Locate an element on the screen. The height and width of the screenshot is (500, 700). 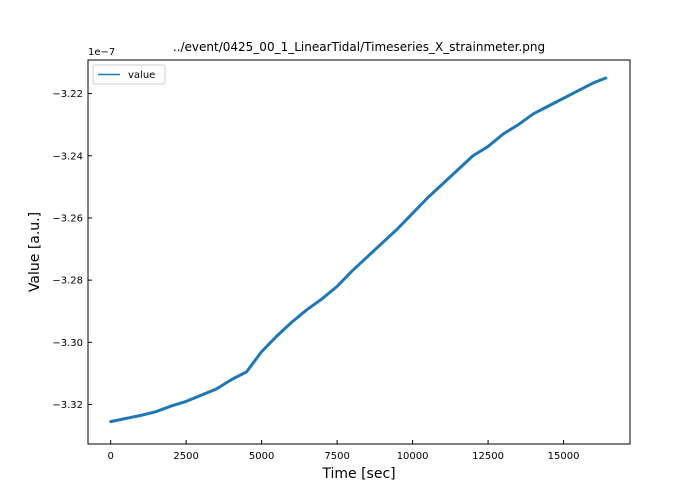
x-tick-label: 5000 is located at coordinates (261, 456).